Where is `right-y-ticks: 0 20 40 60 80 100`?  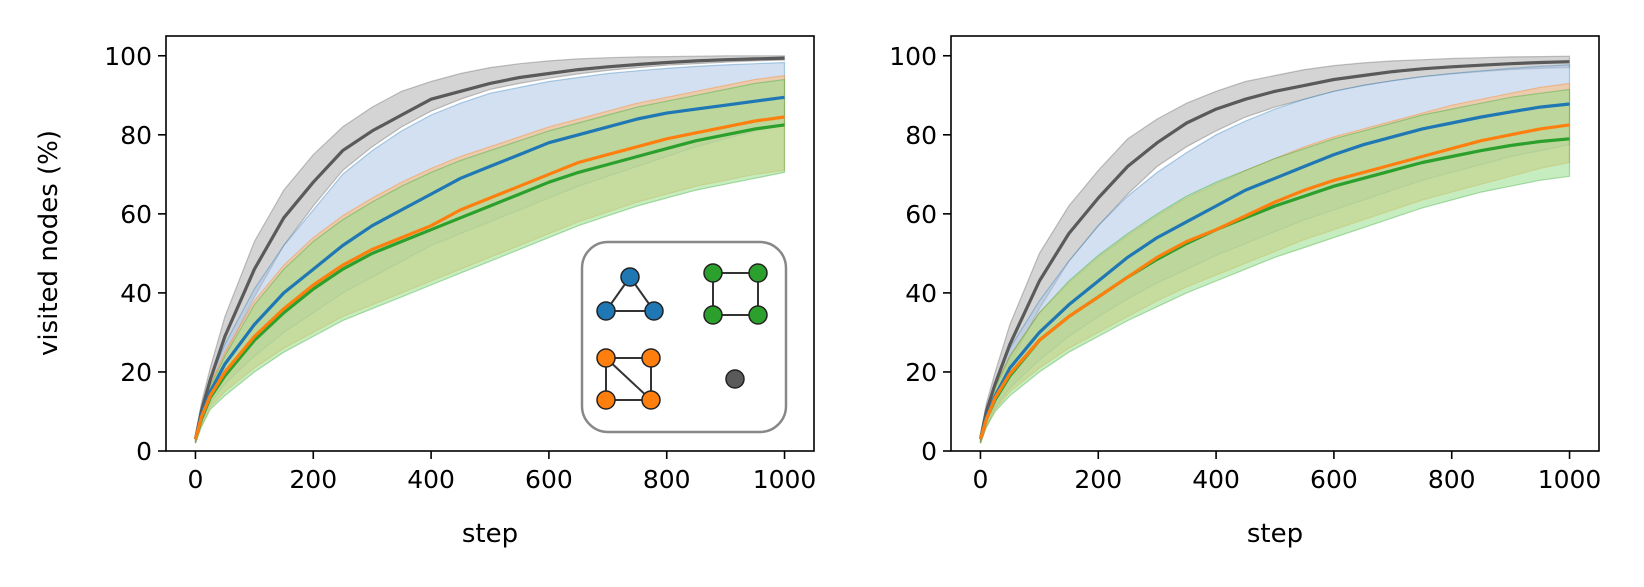 right-y-ticks: 0 20 40 60 80 100 is located at coordinates (920, 254).